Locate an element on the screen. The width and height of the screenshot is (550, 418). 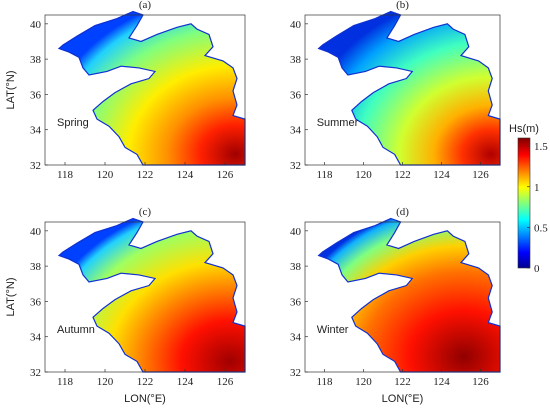
panel-title: (a) is located at coordinates (145, 5).